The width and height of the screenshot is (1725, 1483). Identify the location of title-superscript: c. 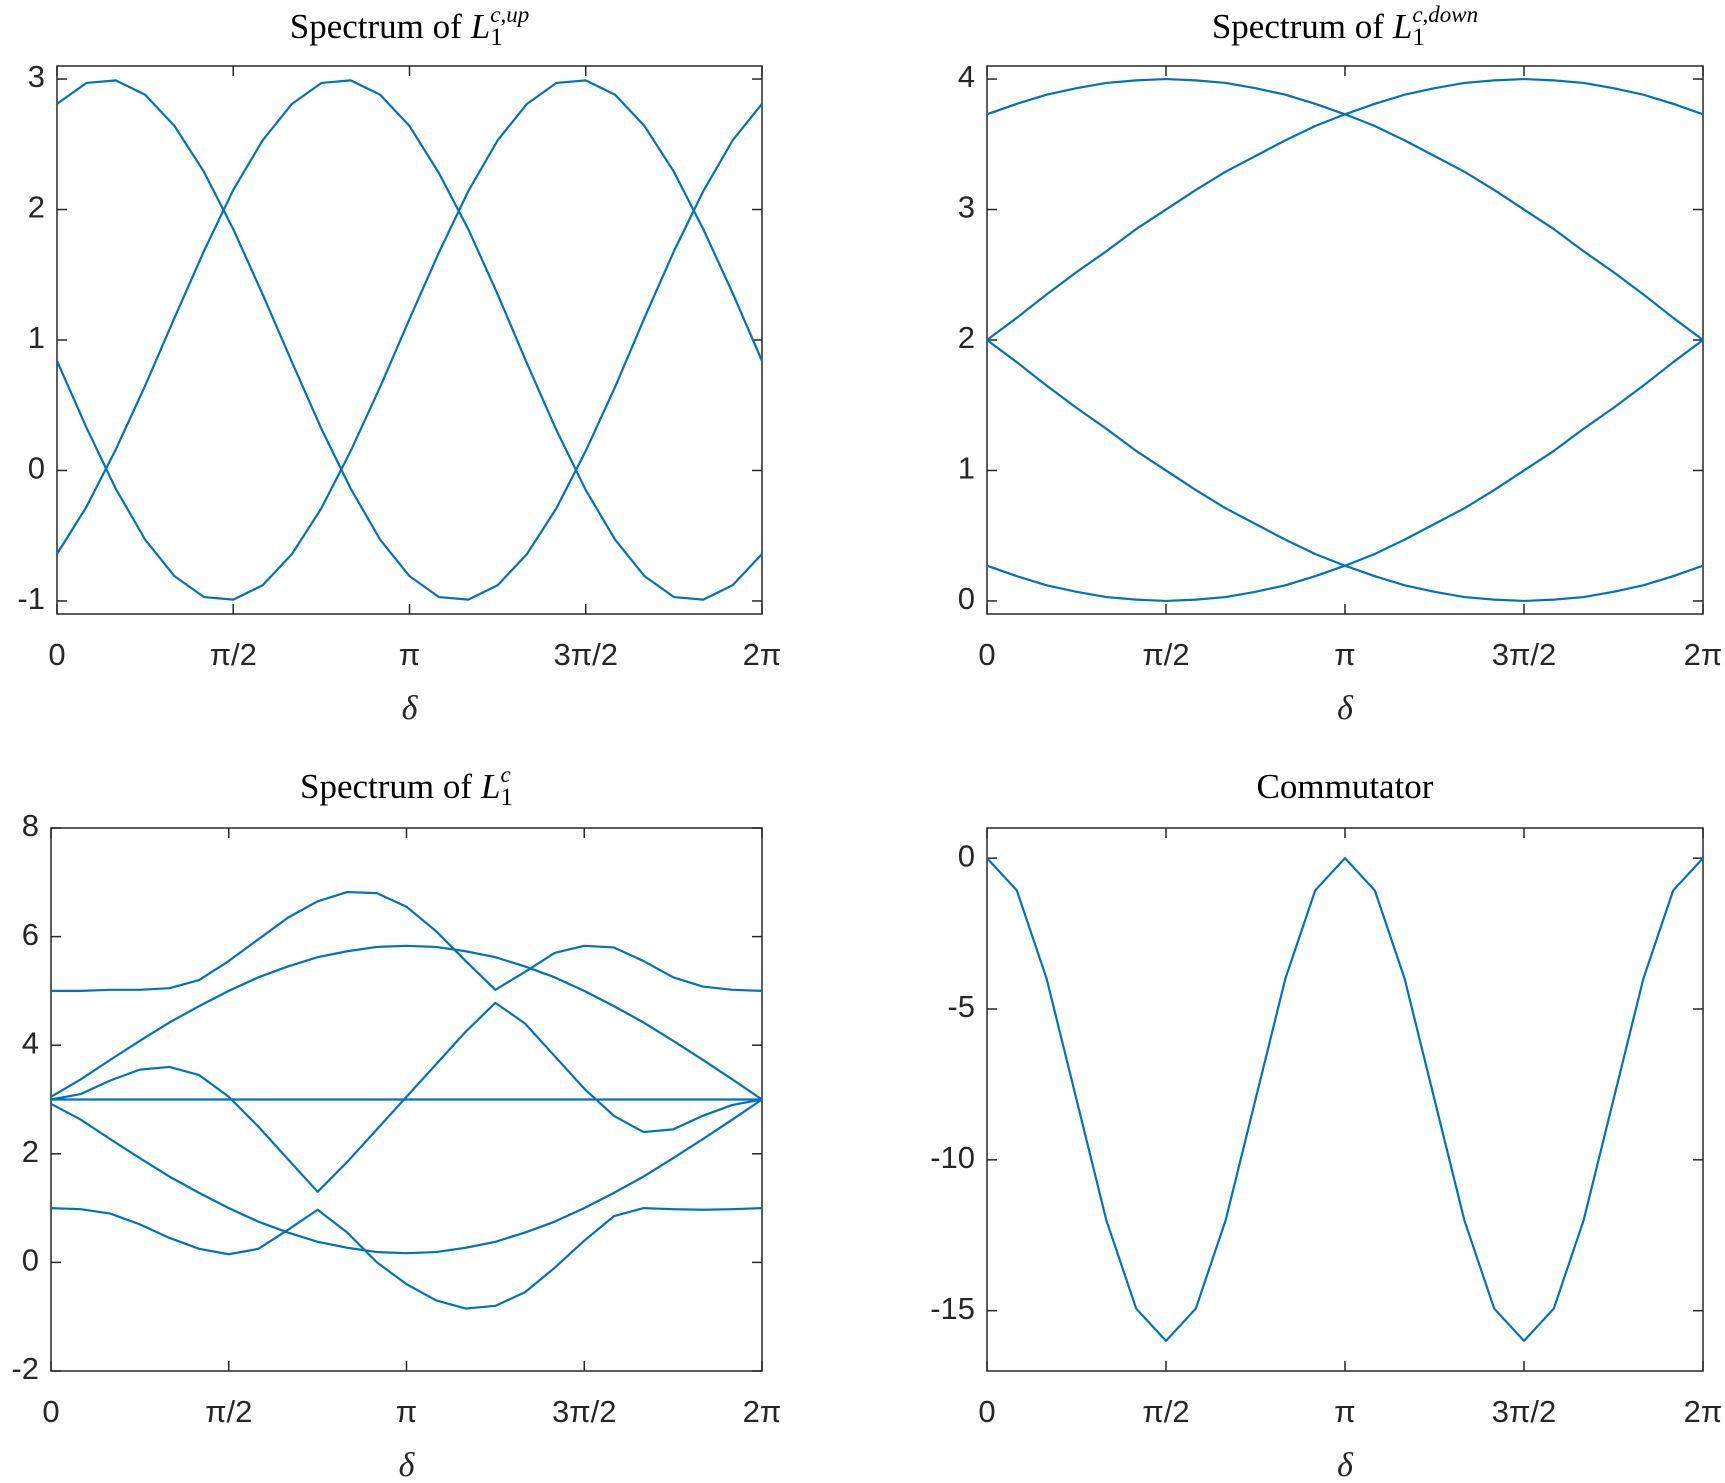
(506, 774).